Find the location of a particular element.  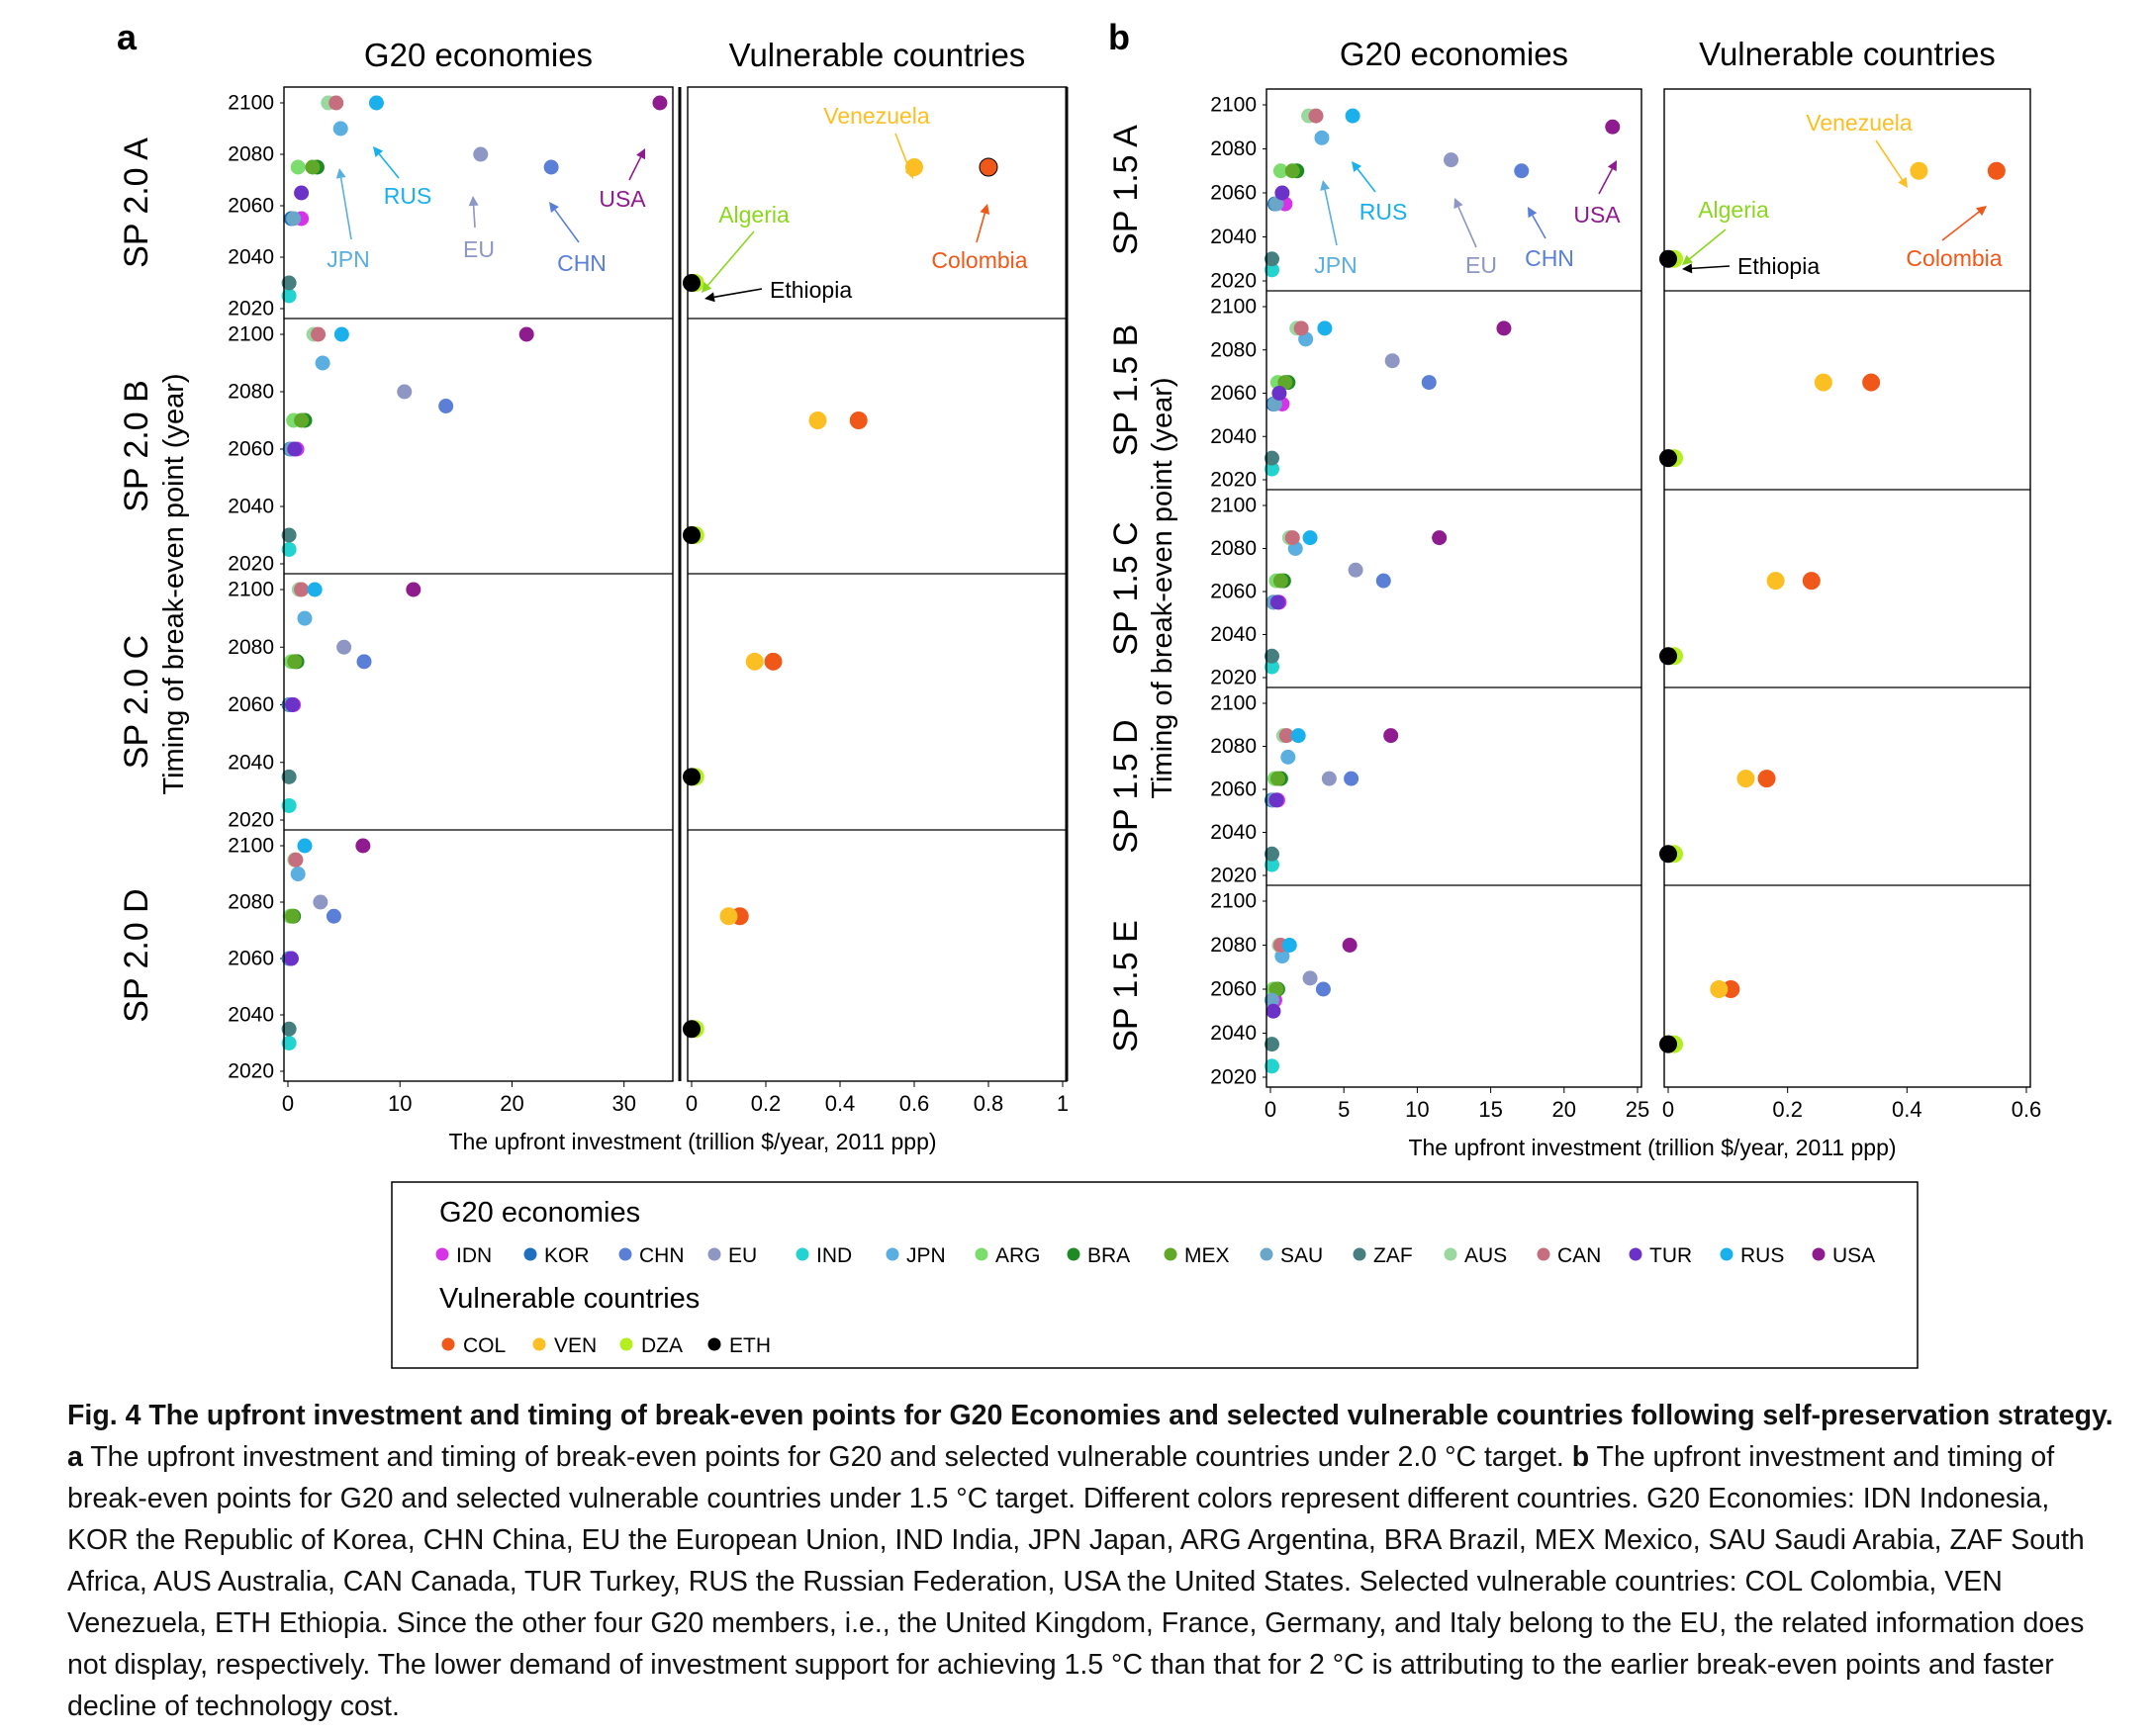

legend-label-arg: ARG is located at coordinates (1018, 1255).